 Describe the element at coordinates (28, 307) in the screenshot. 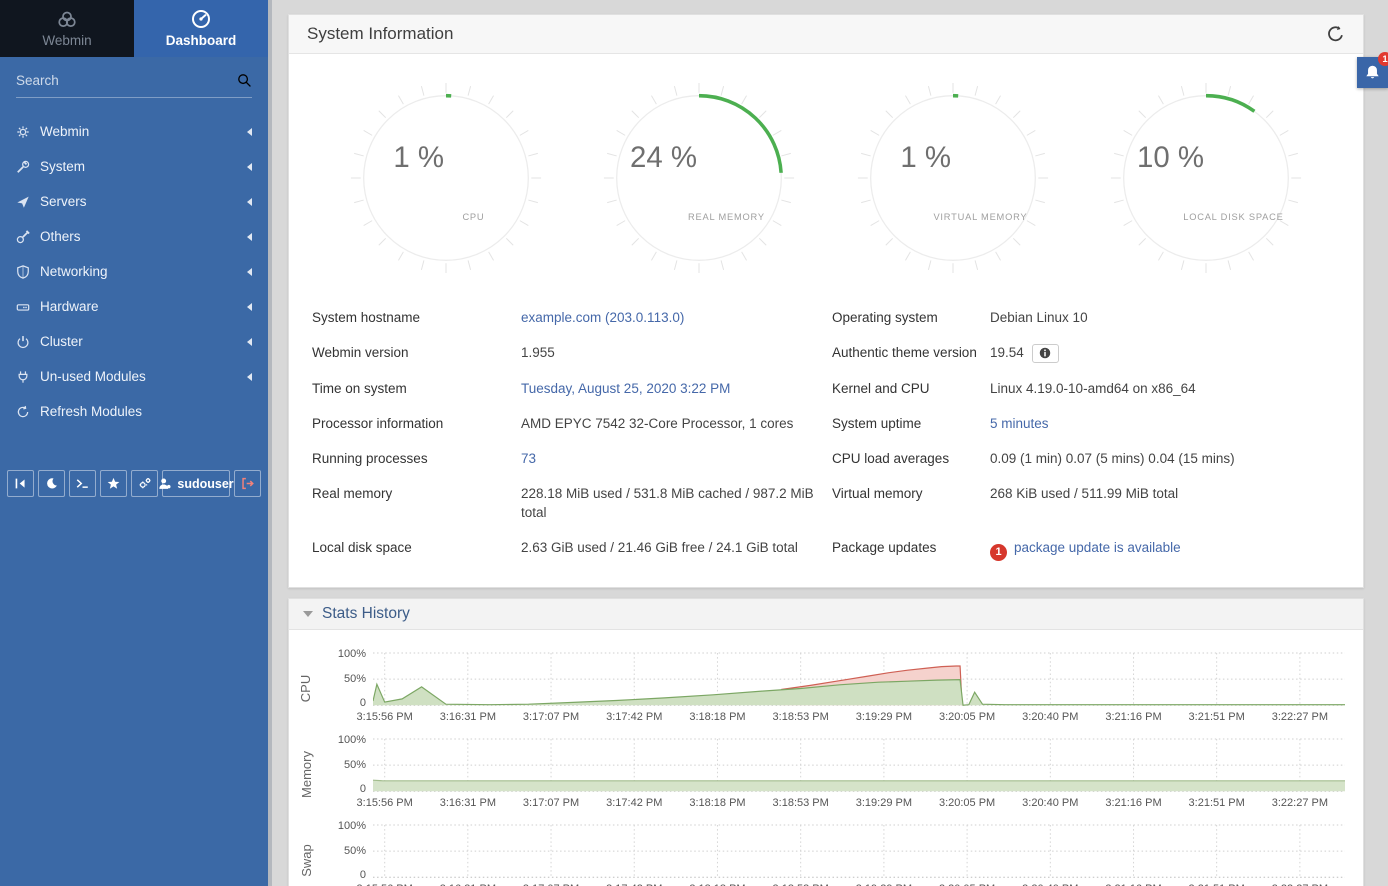

I see `hdd-icon` at that location.